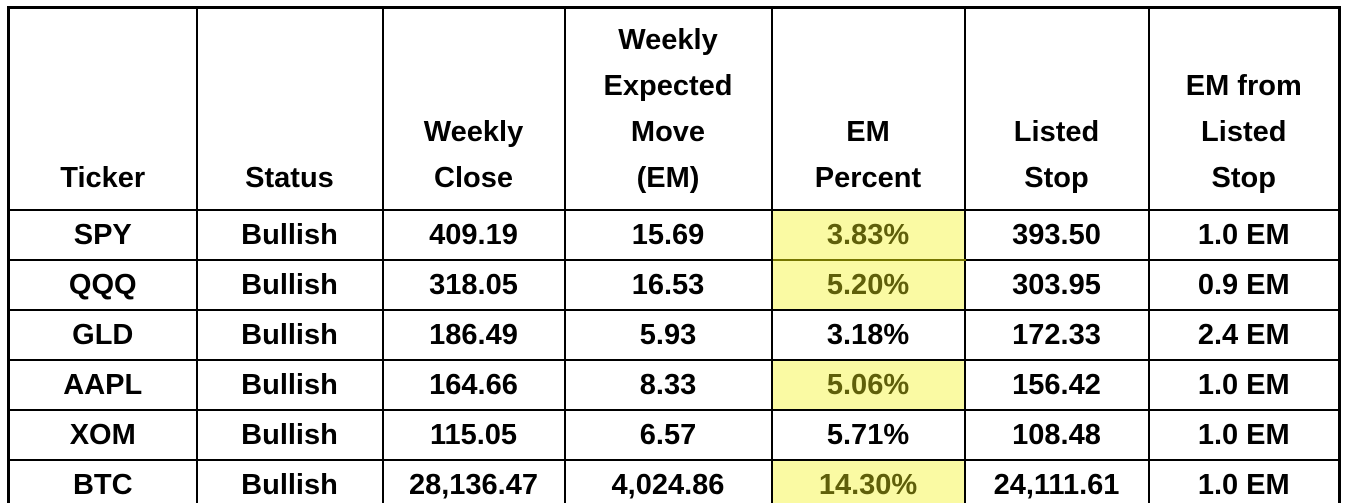 This screenshot has height=503, width=1352. What do you see at coordinates (668, 435) in the screenshot?
I see `cell-weekly_expected_move: 6.57` at bounding box center [668, 435].